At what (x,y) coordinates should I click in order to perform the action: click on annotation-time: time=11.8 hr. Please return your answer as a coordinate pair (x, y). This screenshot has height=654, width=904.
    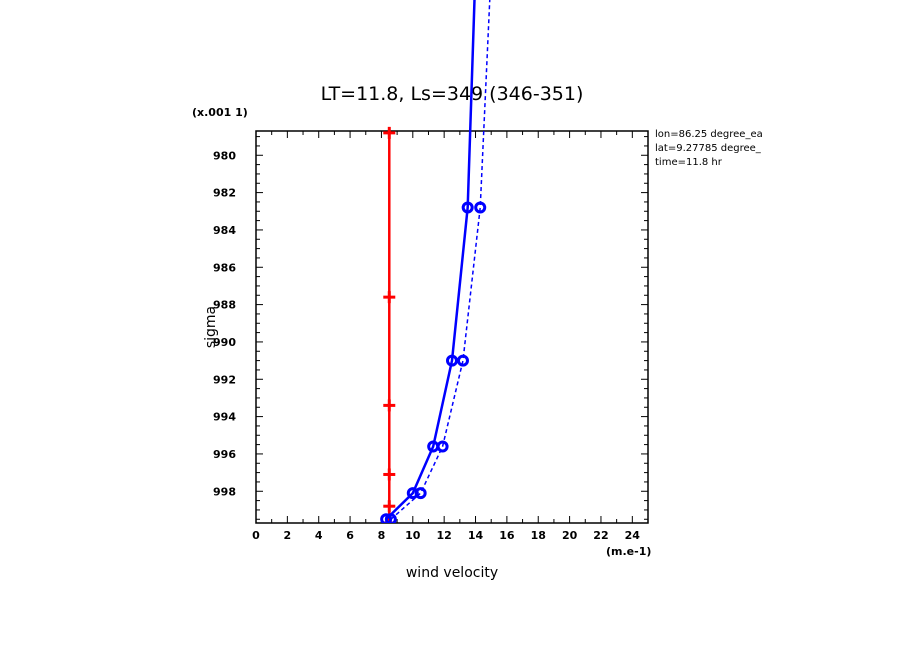
    Looking at the image, I should click on (689, 162).